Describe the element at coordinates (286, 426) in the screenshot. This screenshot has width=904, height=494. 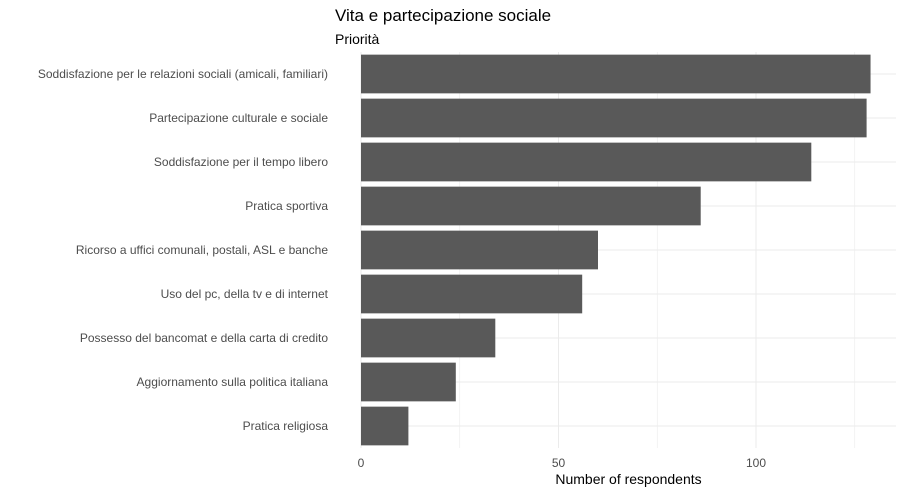
I see `category-label: Pratica religiosa` at that location.